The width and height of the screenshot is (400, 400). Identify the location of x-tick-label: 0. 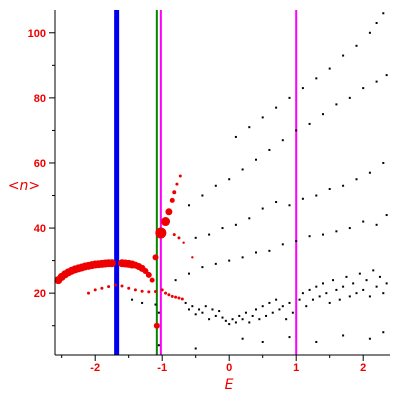
(229, 368).